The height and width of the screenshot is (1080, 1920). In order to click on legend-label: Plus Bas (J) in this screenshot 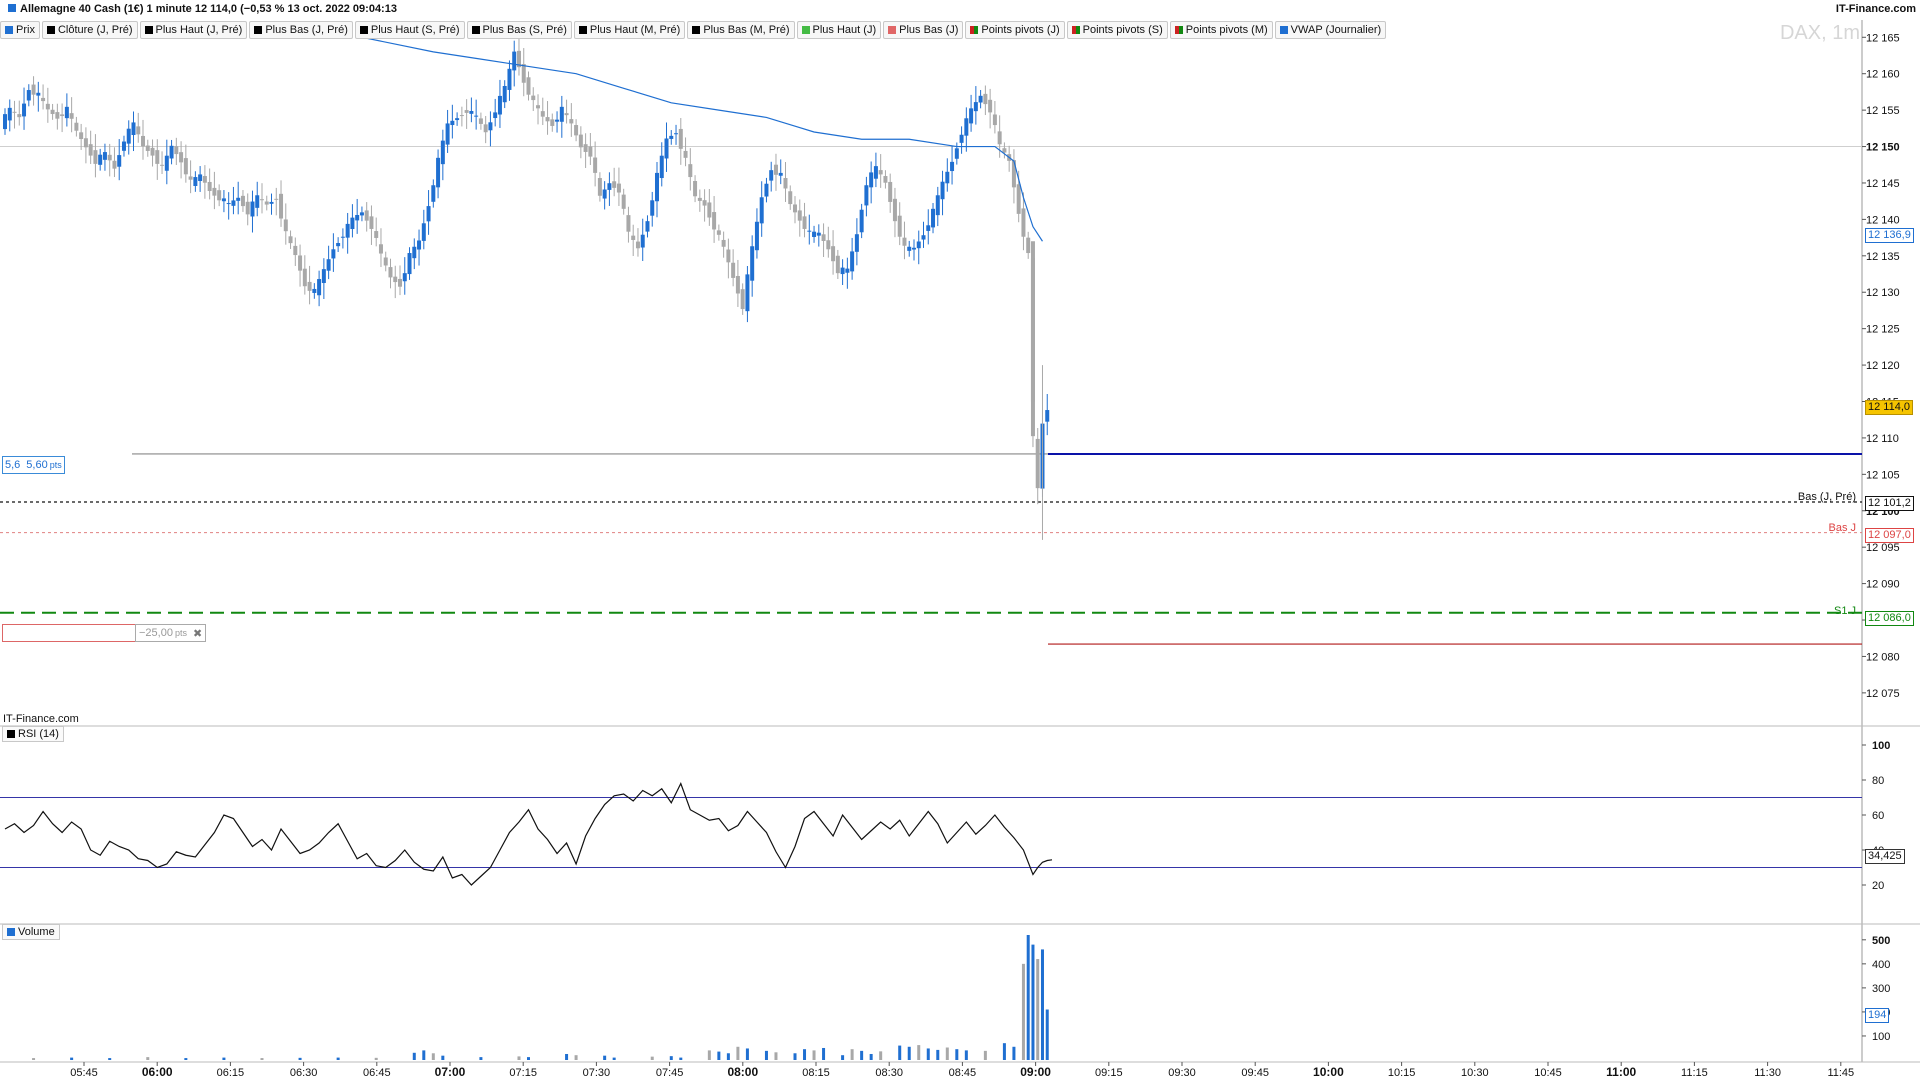, I will do `click(929, 30)`.